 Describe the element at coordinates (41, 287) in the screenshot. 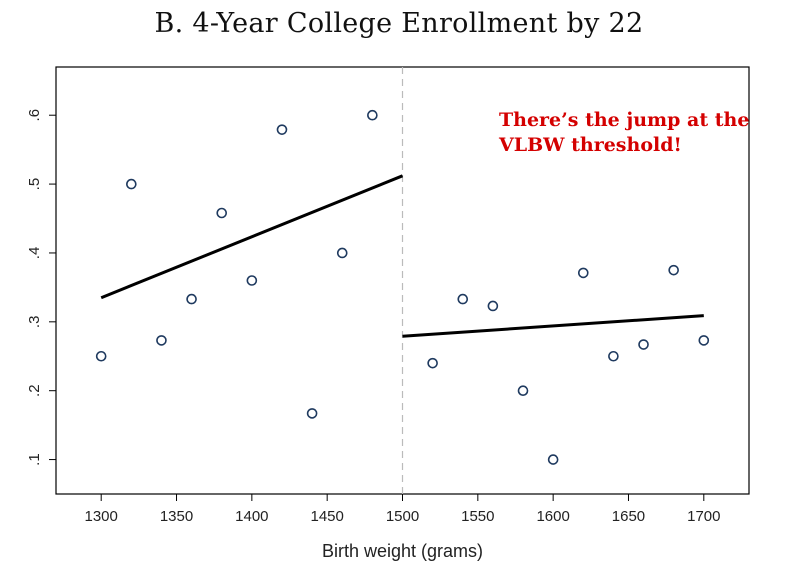

I see `y-axis: .1 .2 .3 .4 .5 .6` at that location.